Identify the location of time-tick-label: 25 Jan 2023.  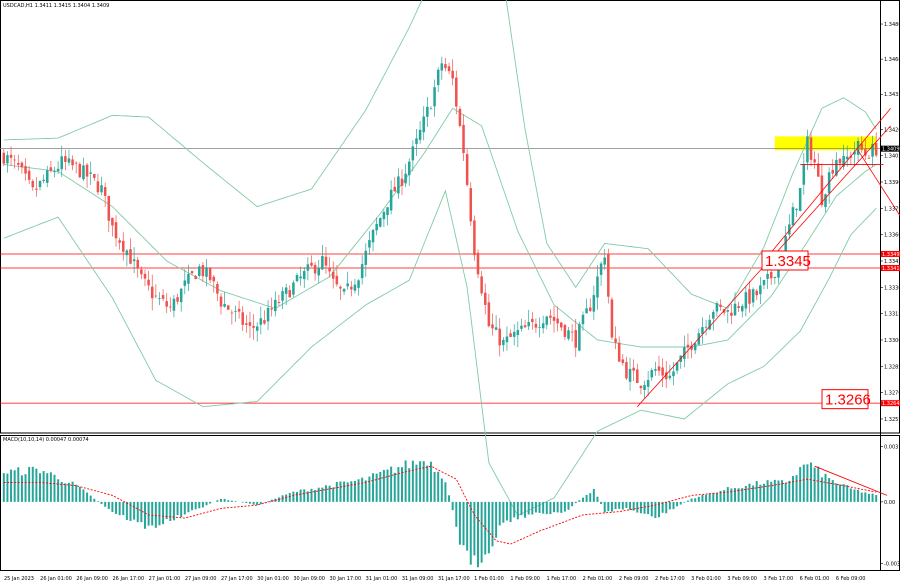
(19, 579).